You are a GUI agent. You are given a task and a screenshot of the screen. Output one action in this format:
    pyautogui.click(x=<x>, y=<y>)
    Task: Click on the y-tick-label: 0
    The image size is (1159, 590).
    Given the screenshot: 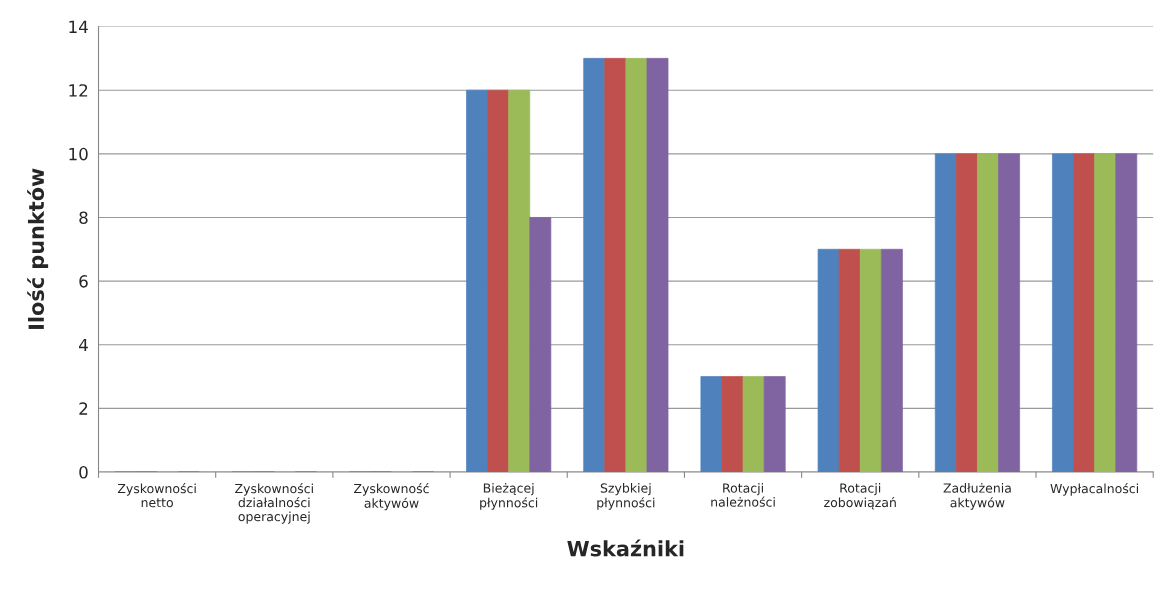 What is the action you would take?
    pyautogui.click(x=83, y=472)
    